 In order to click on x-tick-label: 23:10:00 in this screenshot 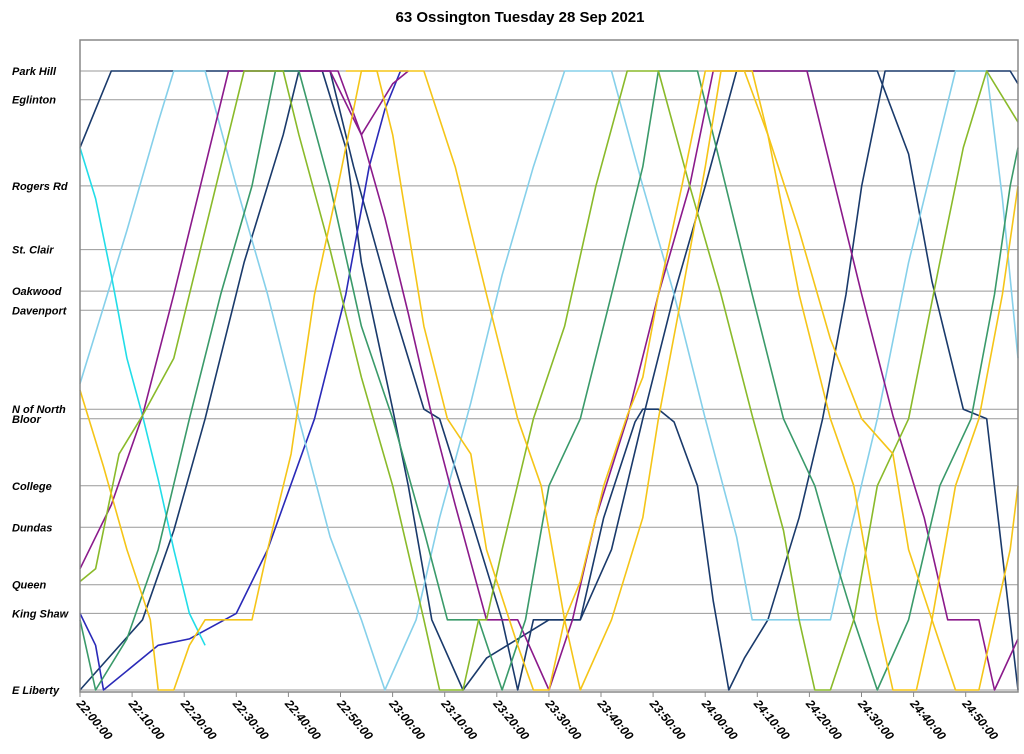, I will do `click(459, 719)`.